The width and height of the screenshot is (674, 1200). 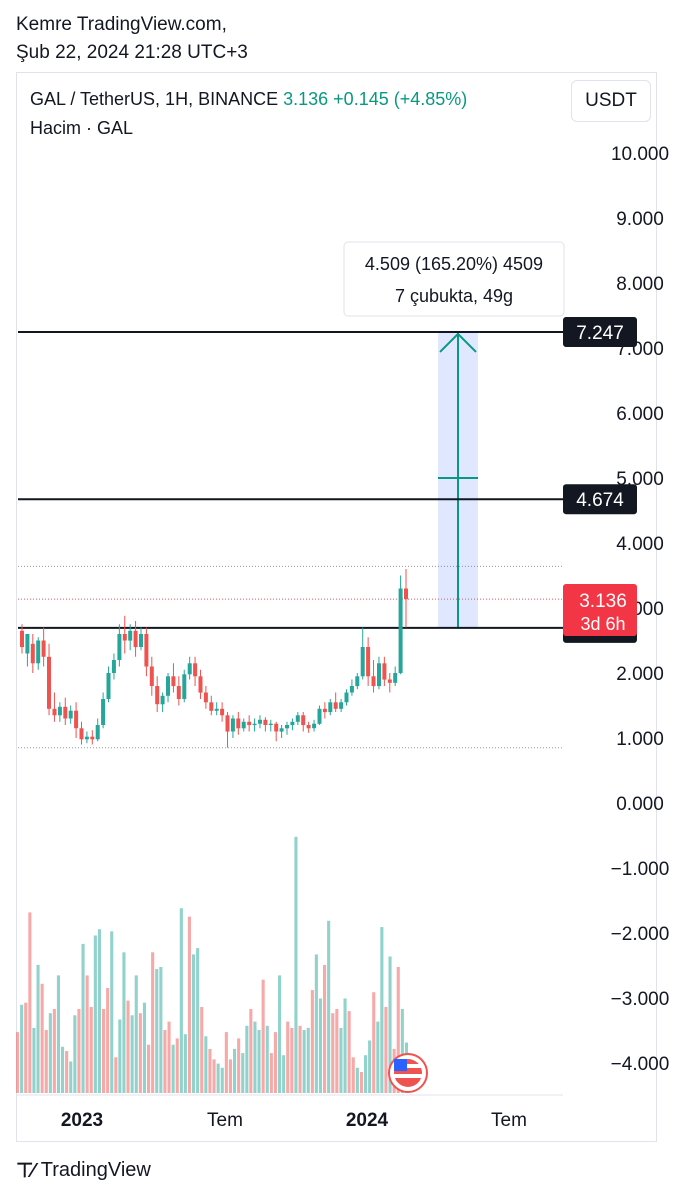 What do you see at coordinates (640, 804) in the screenshot?
I see `y-axis-tick-label: 0.000` at bounding box center [640, 804].